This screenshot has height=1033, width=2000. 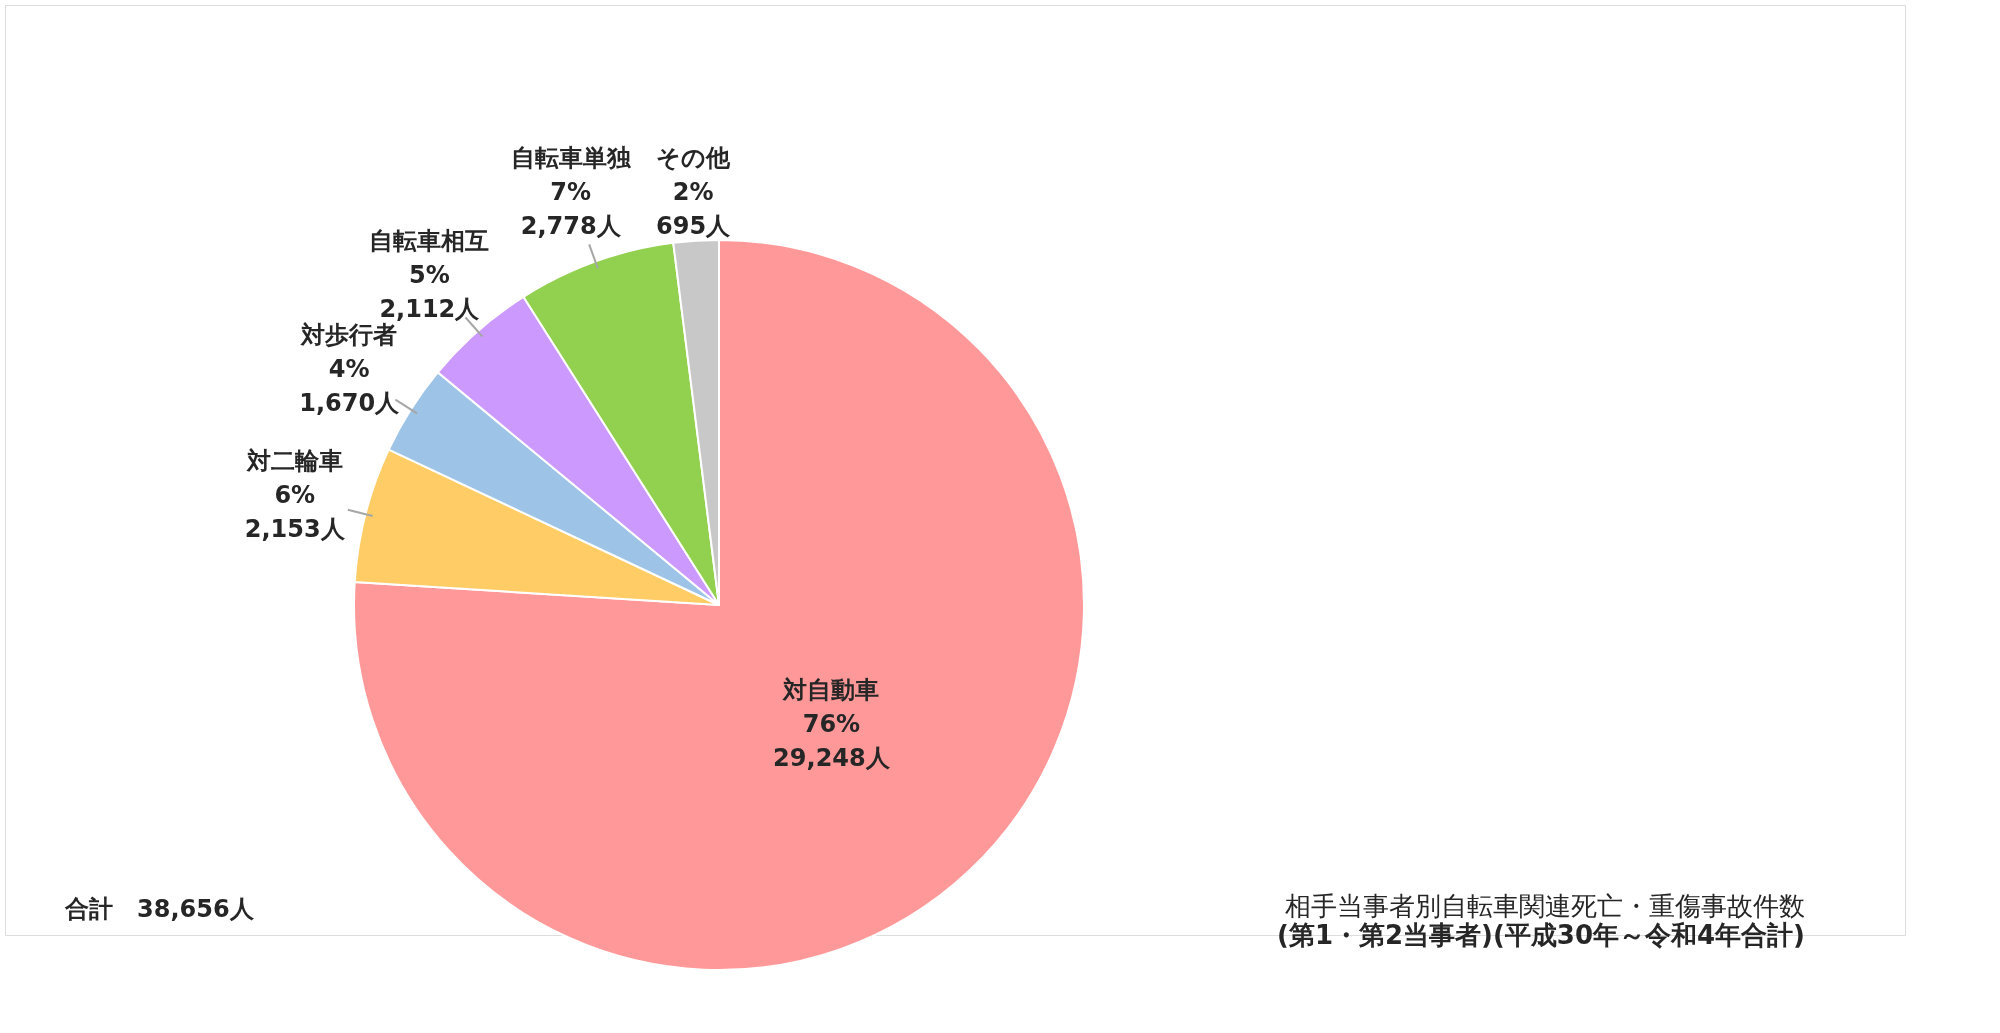 What do you see at coordinates (570, 225) in the screenshot?
I see `text: 2,778人` at bounding box center [570, 225].